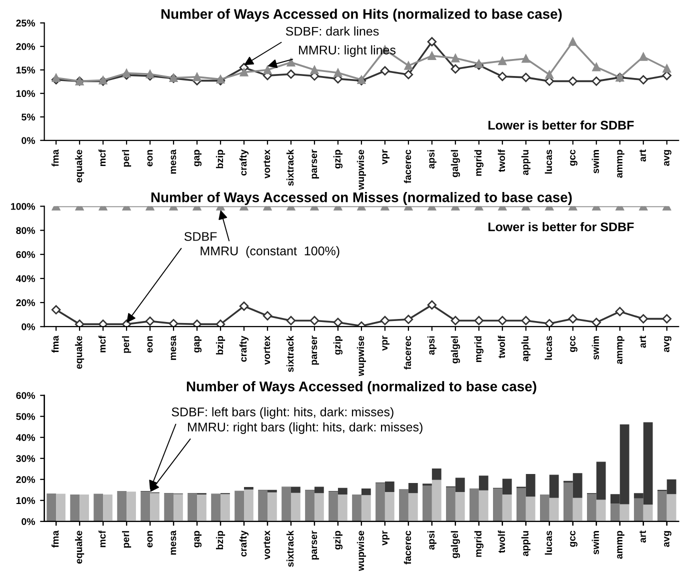 This screenshot has height=573, width=682. Describe the element at coordinates (26, 23) in the screenshot. I see `y-tick-label: 25%` at that location.